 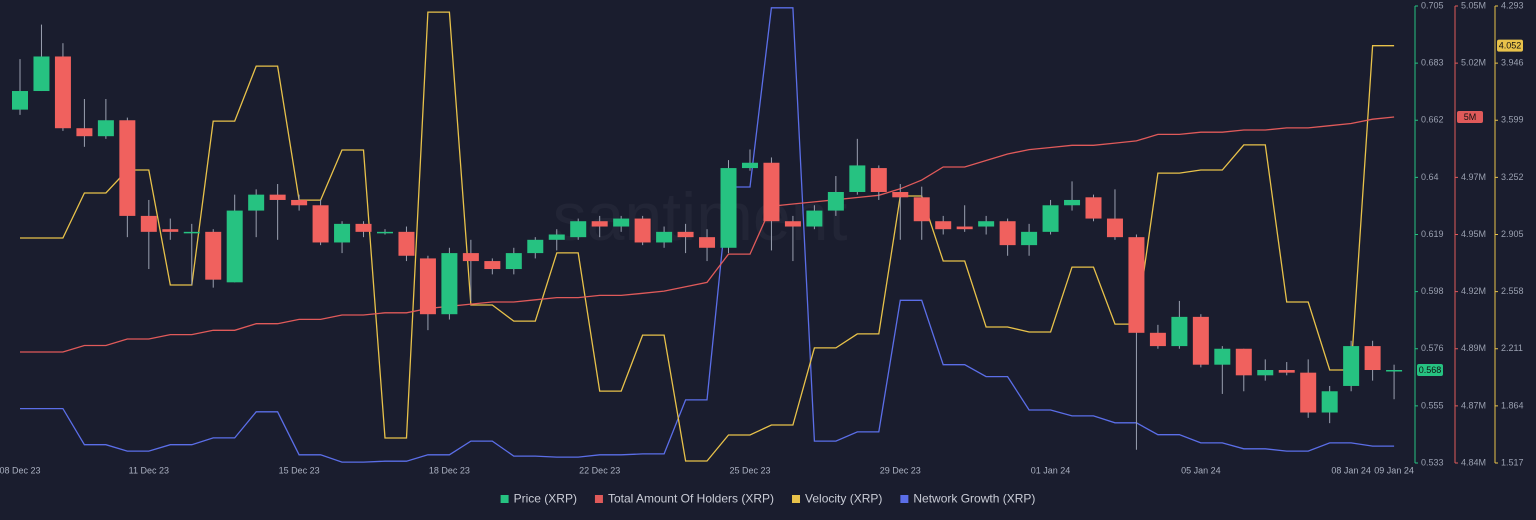 What do you see at coordinates (1473, 462) in the screenshot?
I see `y-tick-label: 4.84M` at bounding box center [1473, 462].